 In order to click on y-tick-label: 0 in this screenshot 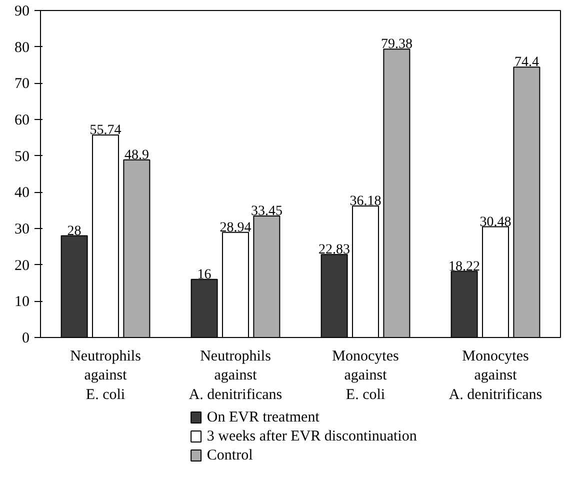, I will do `click(26, 338)`.